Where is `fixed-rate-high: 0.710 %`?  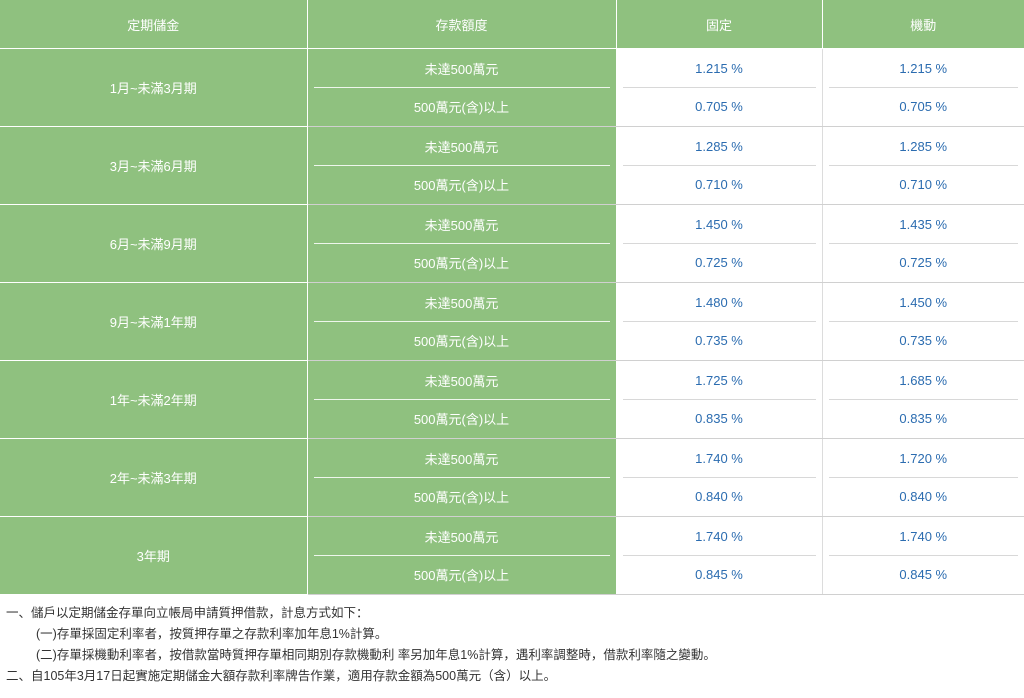 fixed-rate-high: 0.710 % is located at coordinates (719, 185).